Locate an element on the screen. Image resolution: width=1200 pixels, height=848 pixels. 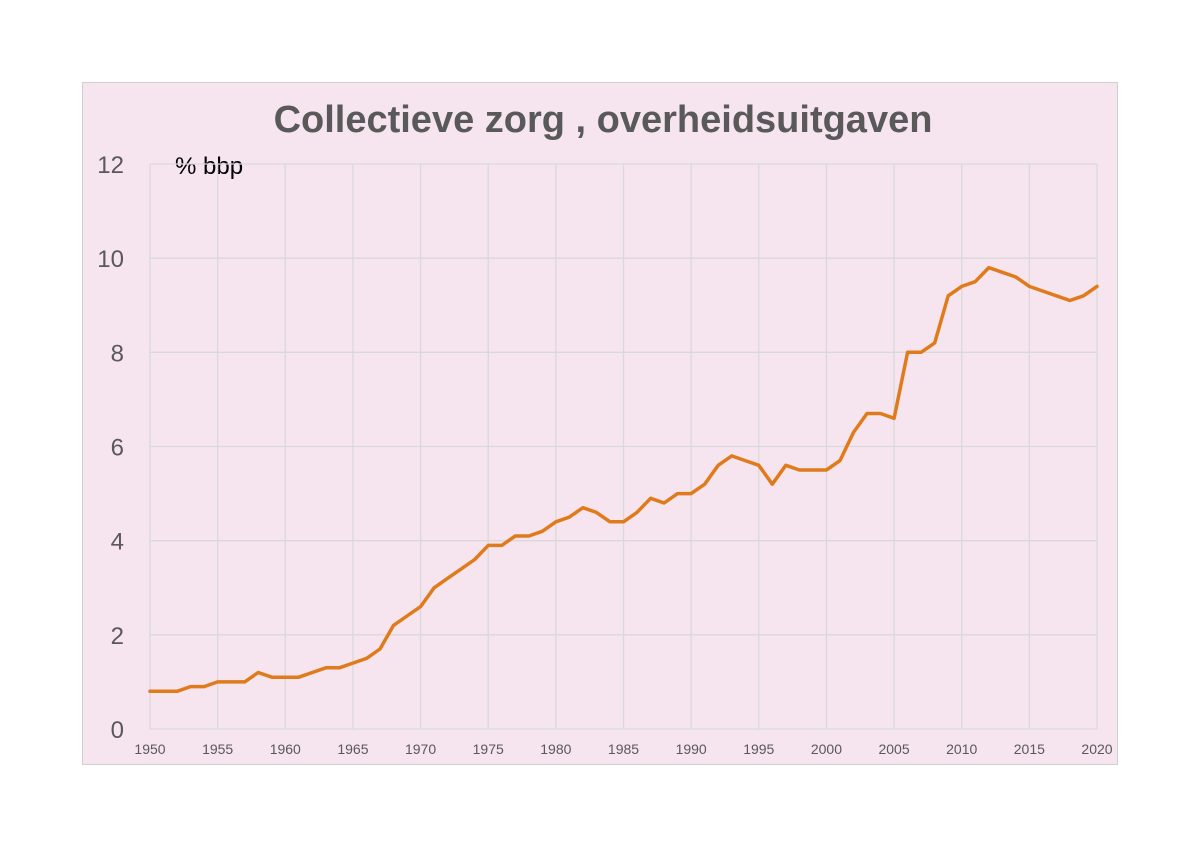
x-tick-label: 2010 is located at coordinates (961, 749).